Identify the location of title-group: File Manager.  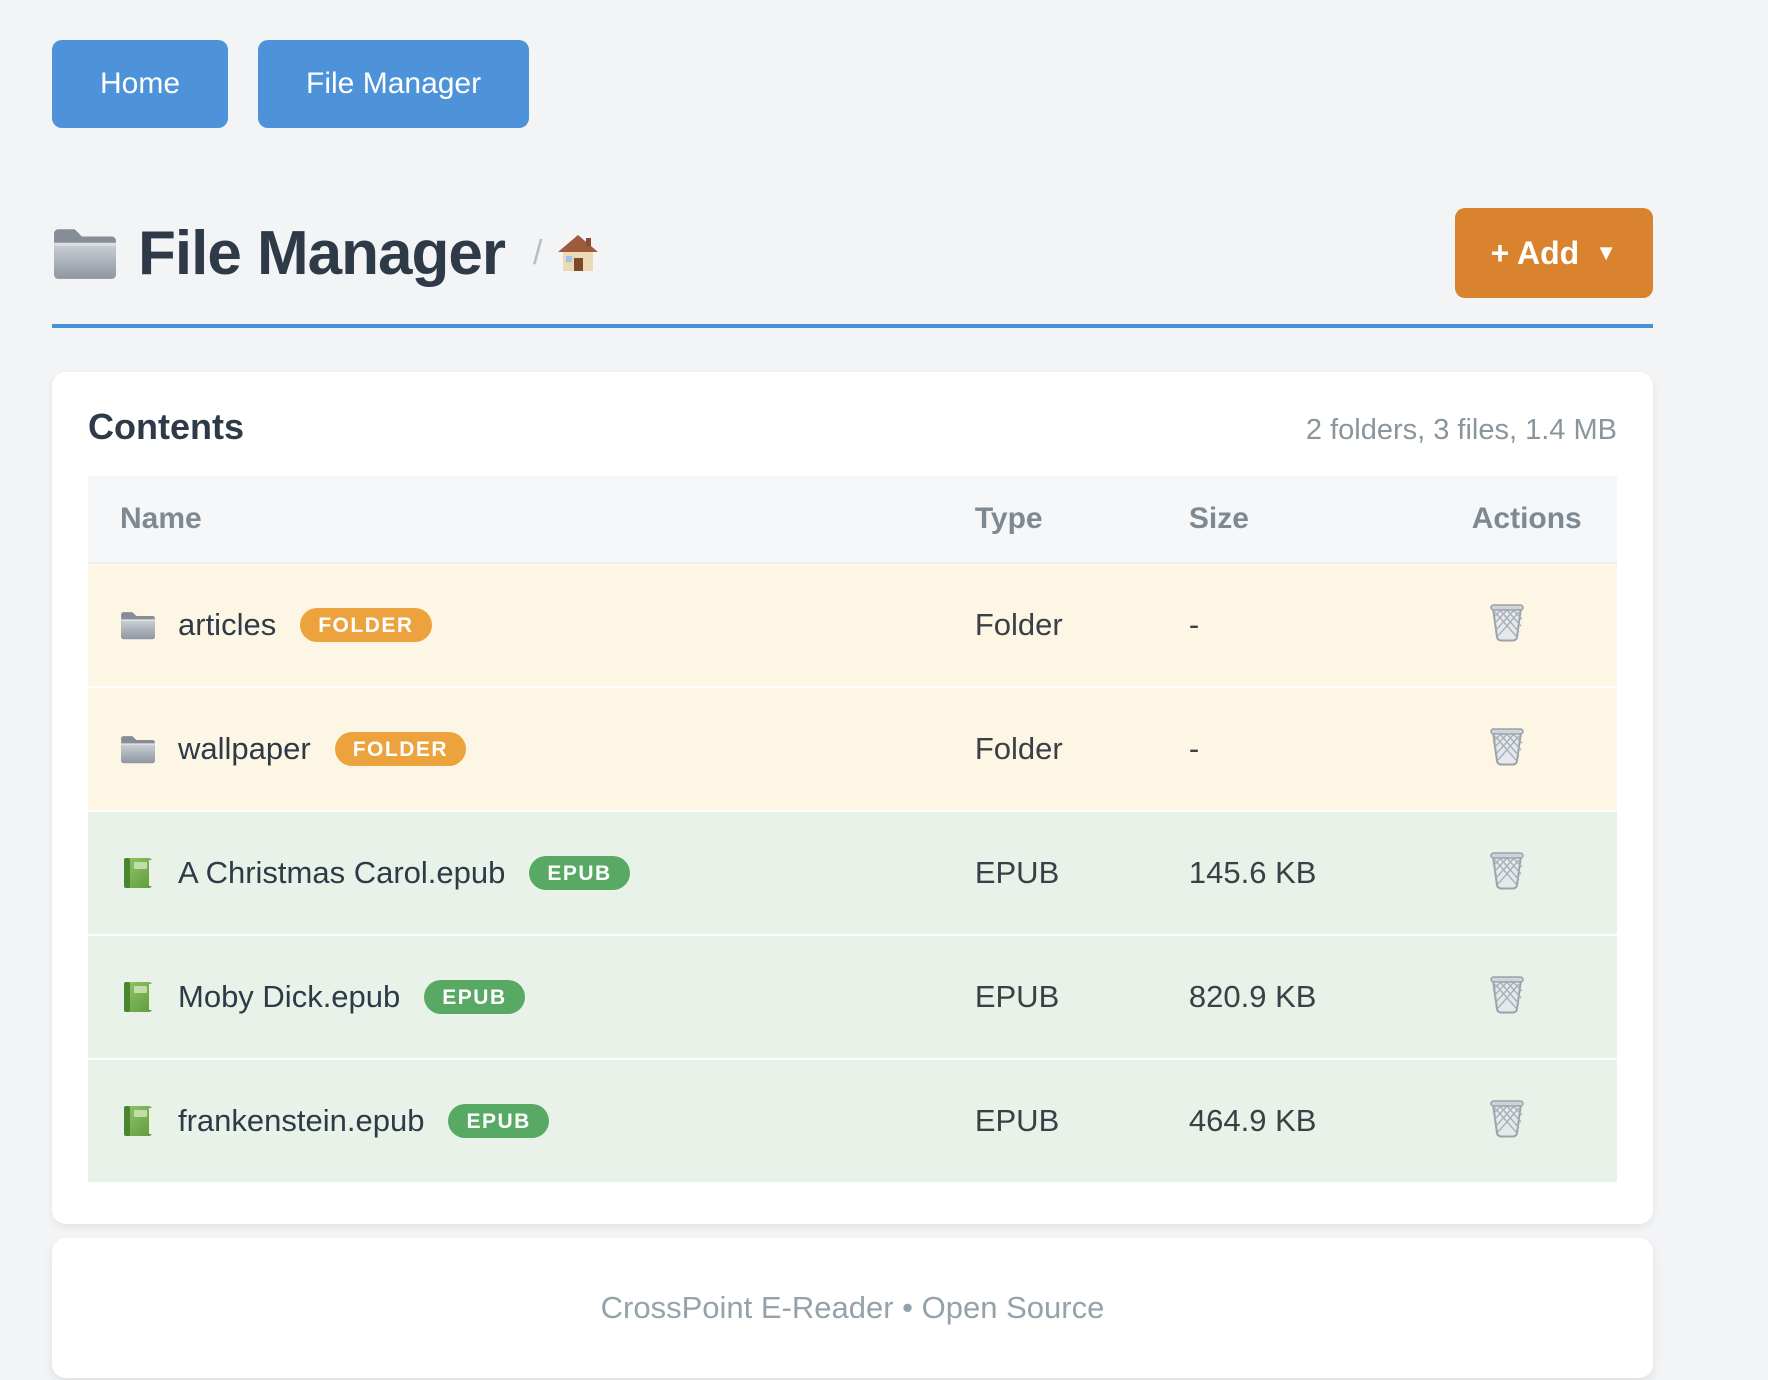
(279, 253).